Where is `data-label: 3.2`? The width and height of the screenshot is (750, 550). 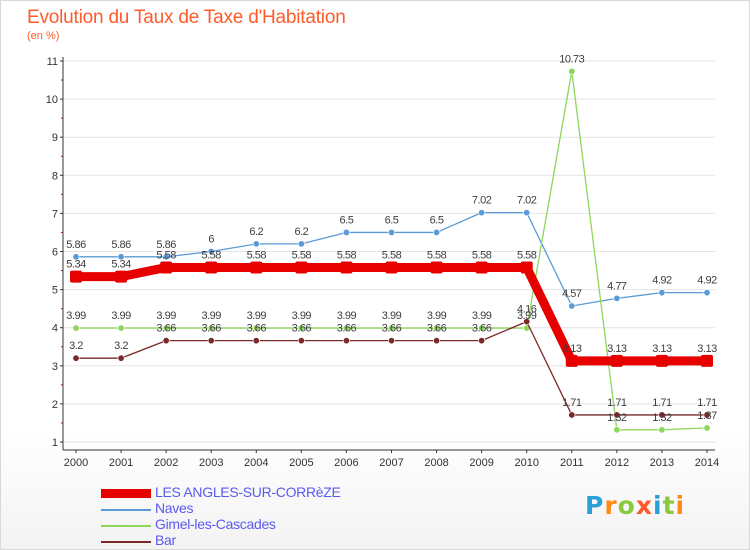
data-label: 3.2 is located at coordinates (76, 346).